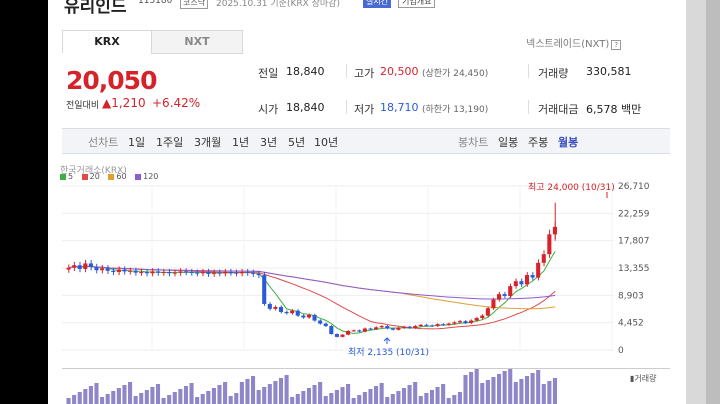  I want to click on period-5y: 5년, so click(297, 142).